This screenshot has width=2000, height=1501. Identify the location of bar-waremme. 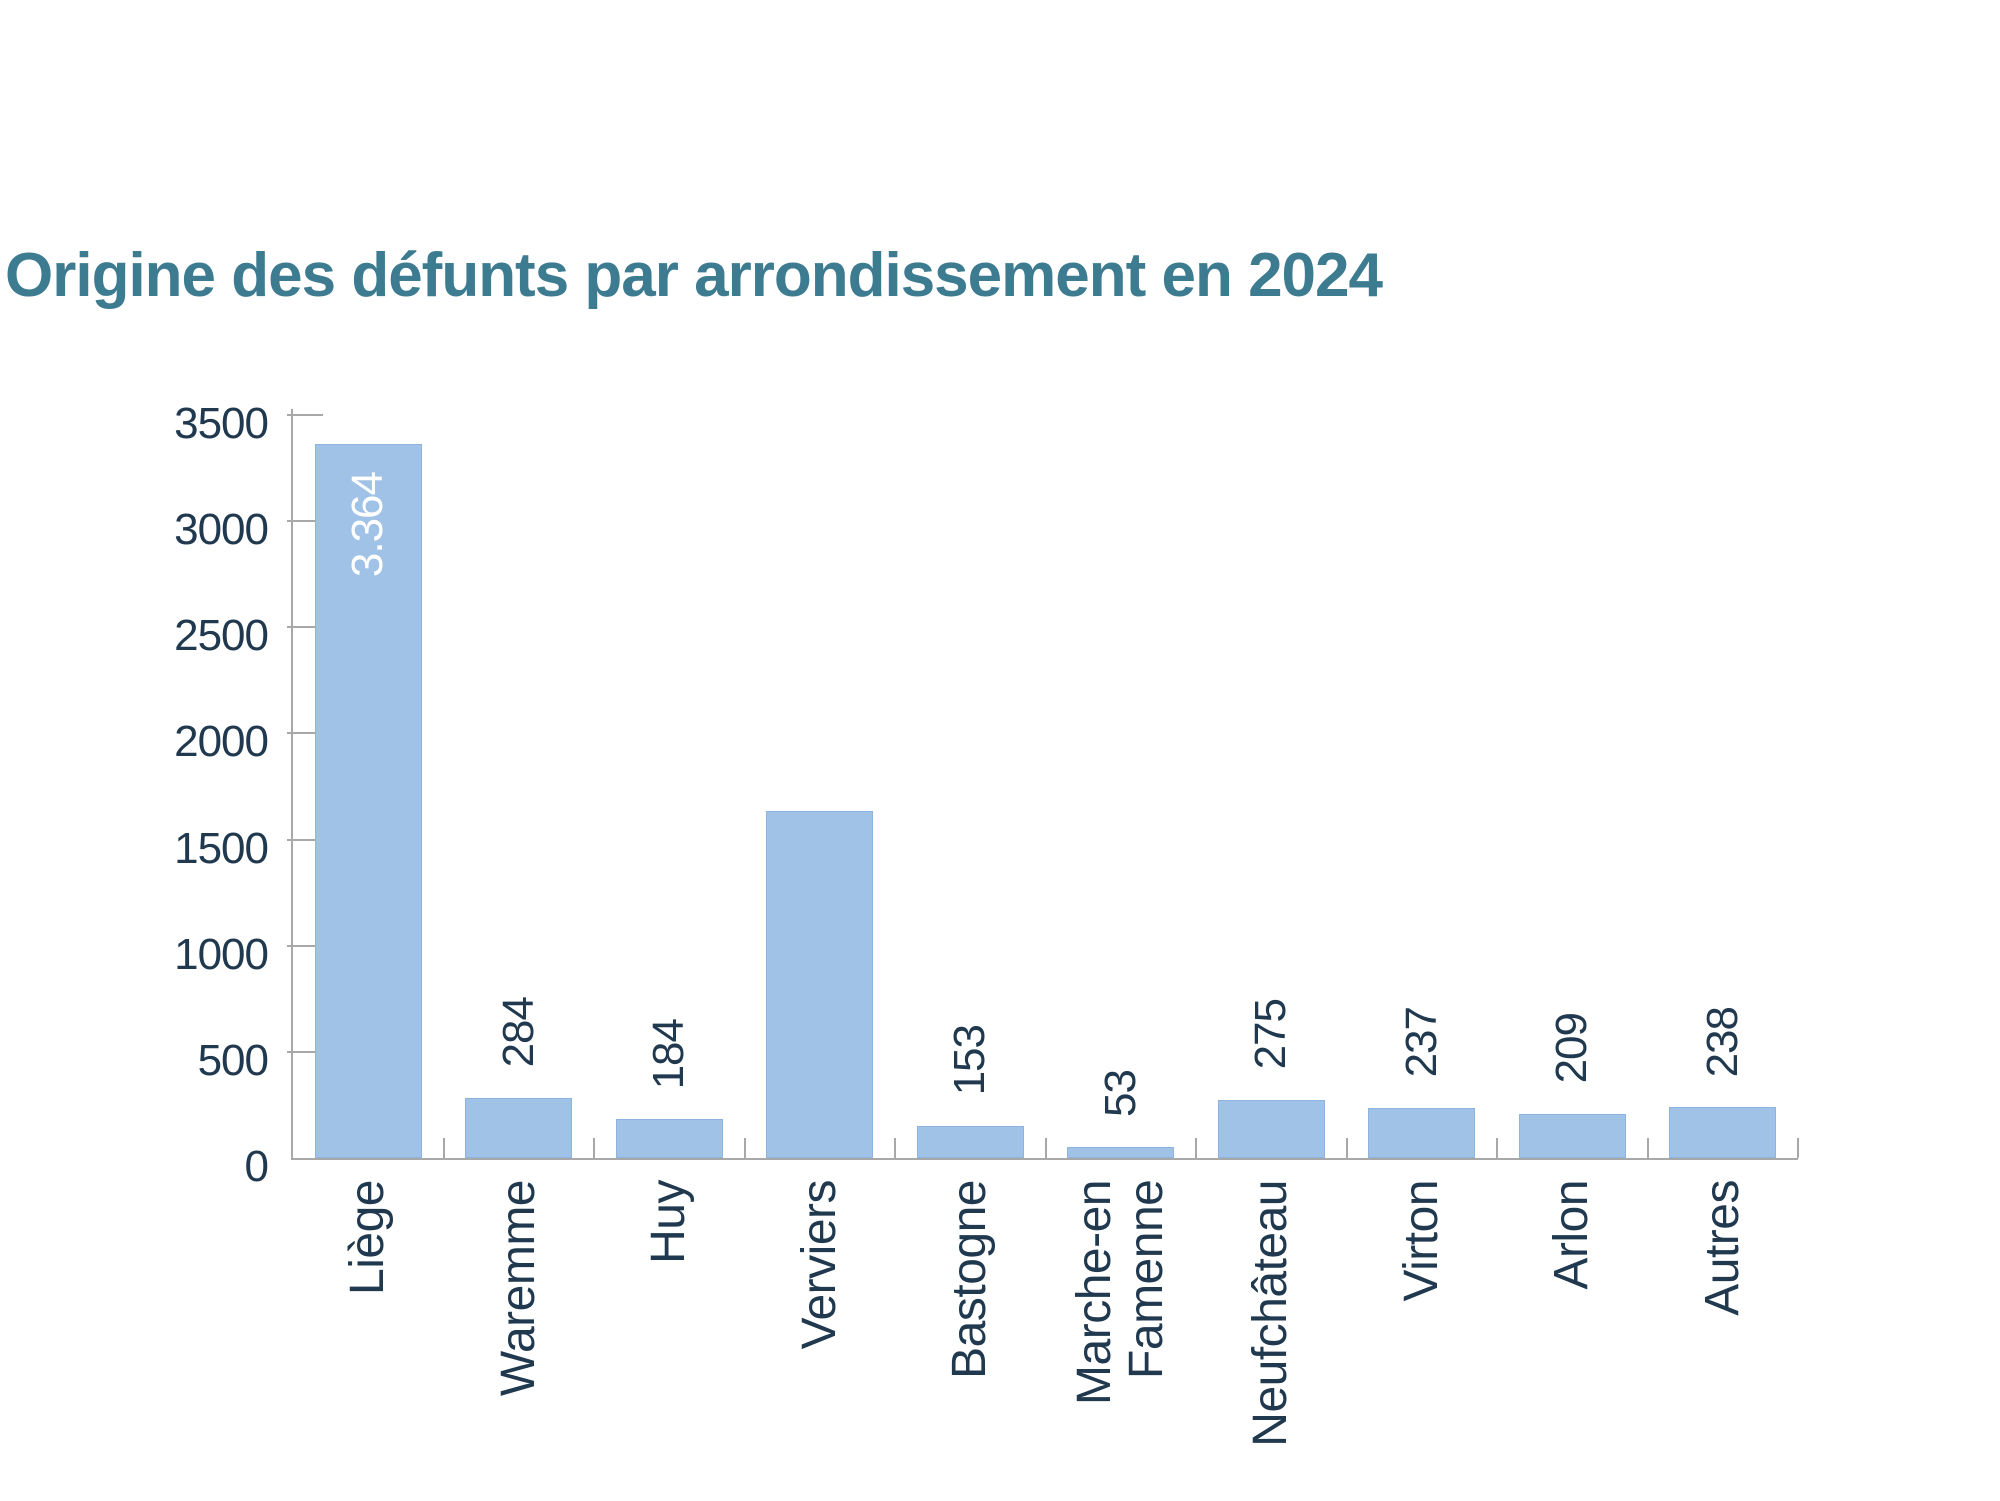
(519, 1127).